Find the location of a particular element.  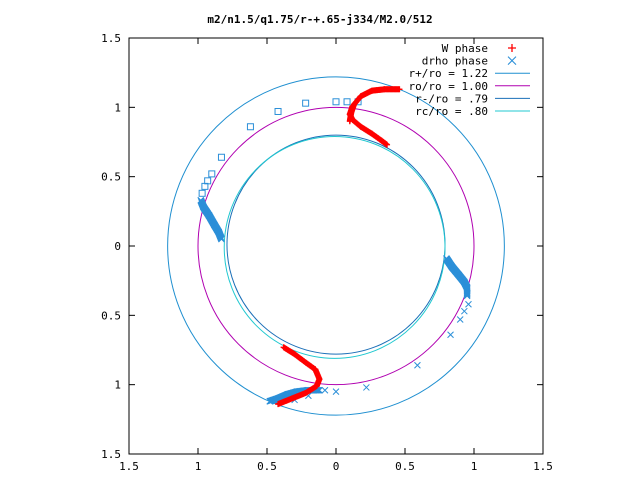

drho-square-markers is located at coordinates (280, 147).